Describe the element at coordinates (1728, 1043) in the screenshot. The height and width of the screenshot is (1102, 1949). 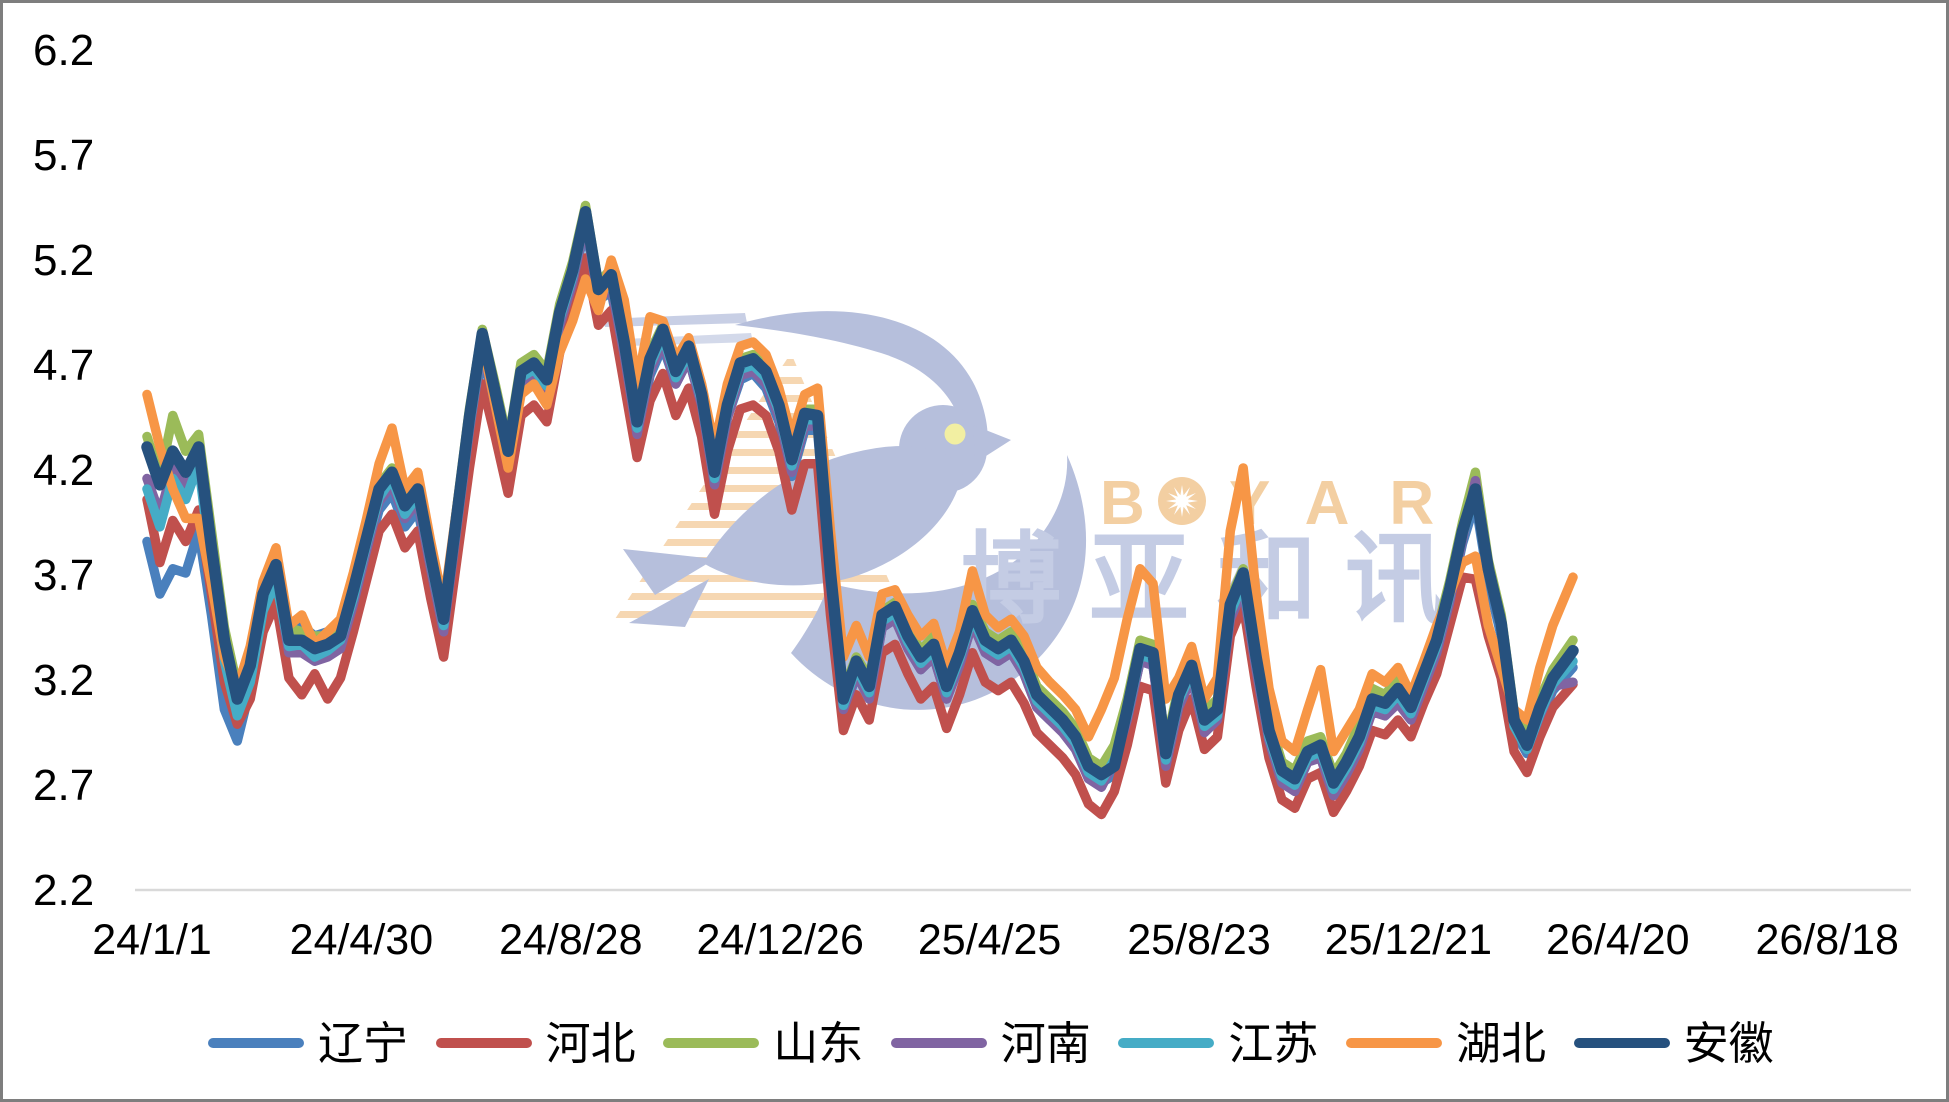
I see `legend-label: 安徽` at that location.